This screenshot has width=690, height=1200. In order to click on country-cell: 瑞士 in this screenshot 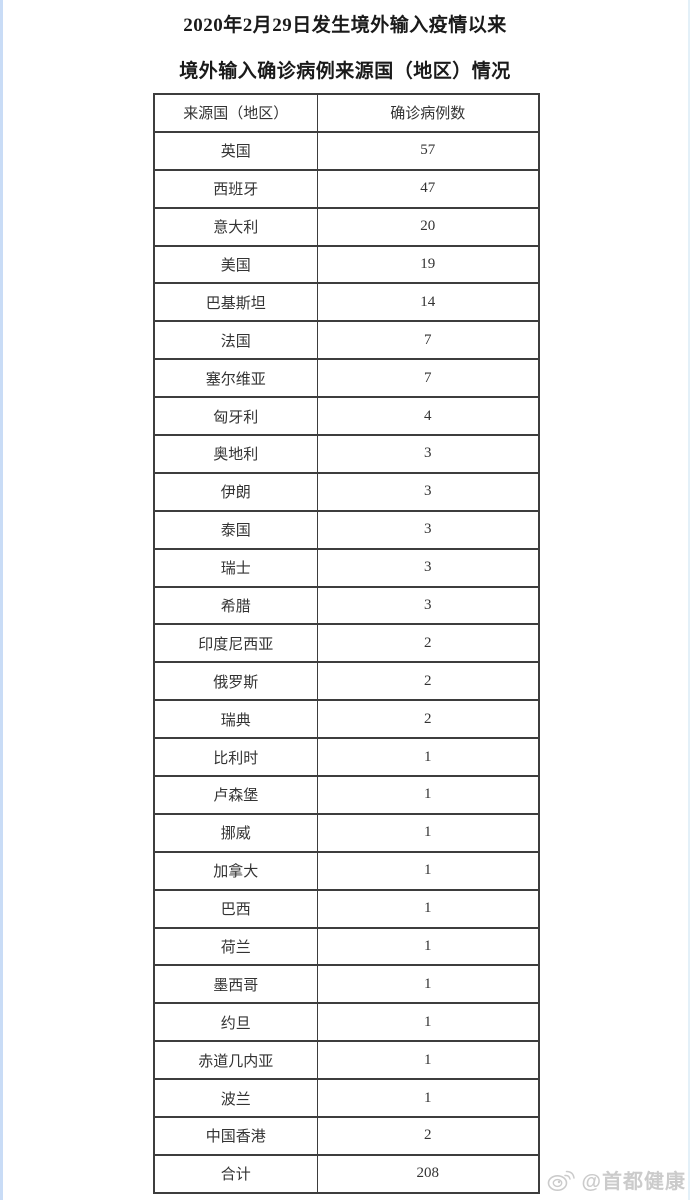, I will do `click(235, 567)`.